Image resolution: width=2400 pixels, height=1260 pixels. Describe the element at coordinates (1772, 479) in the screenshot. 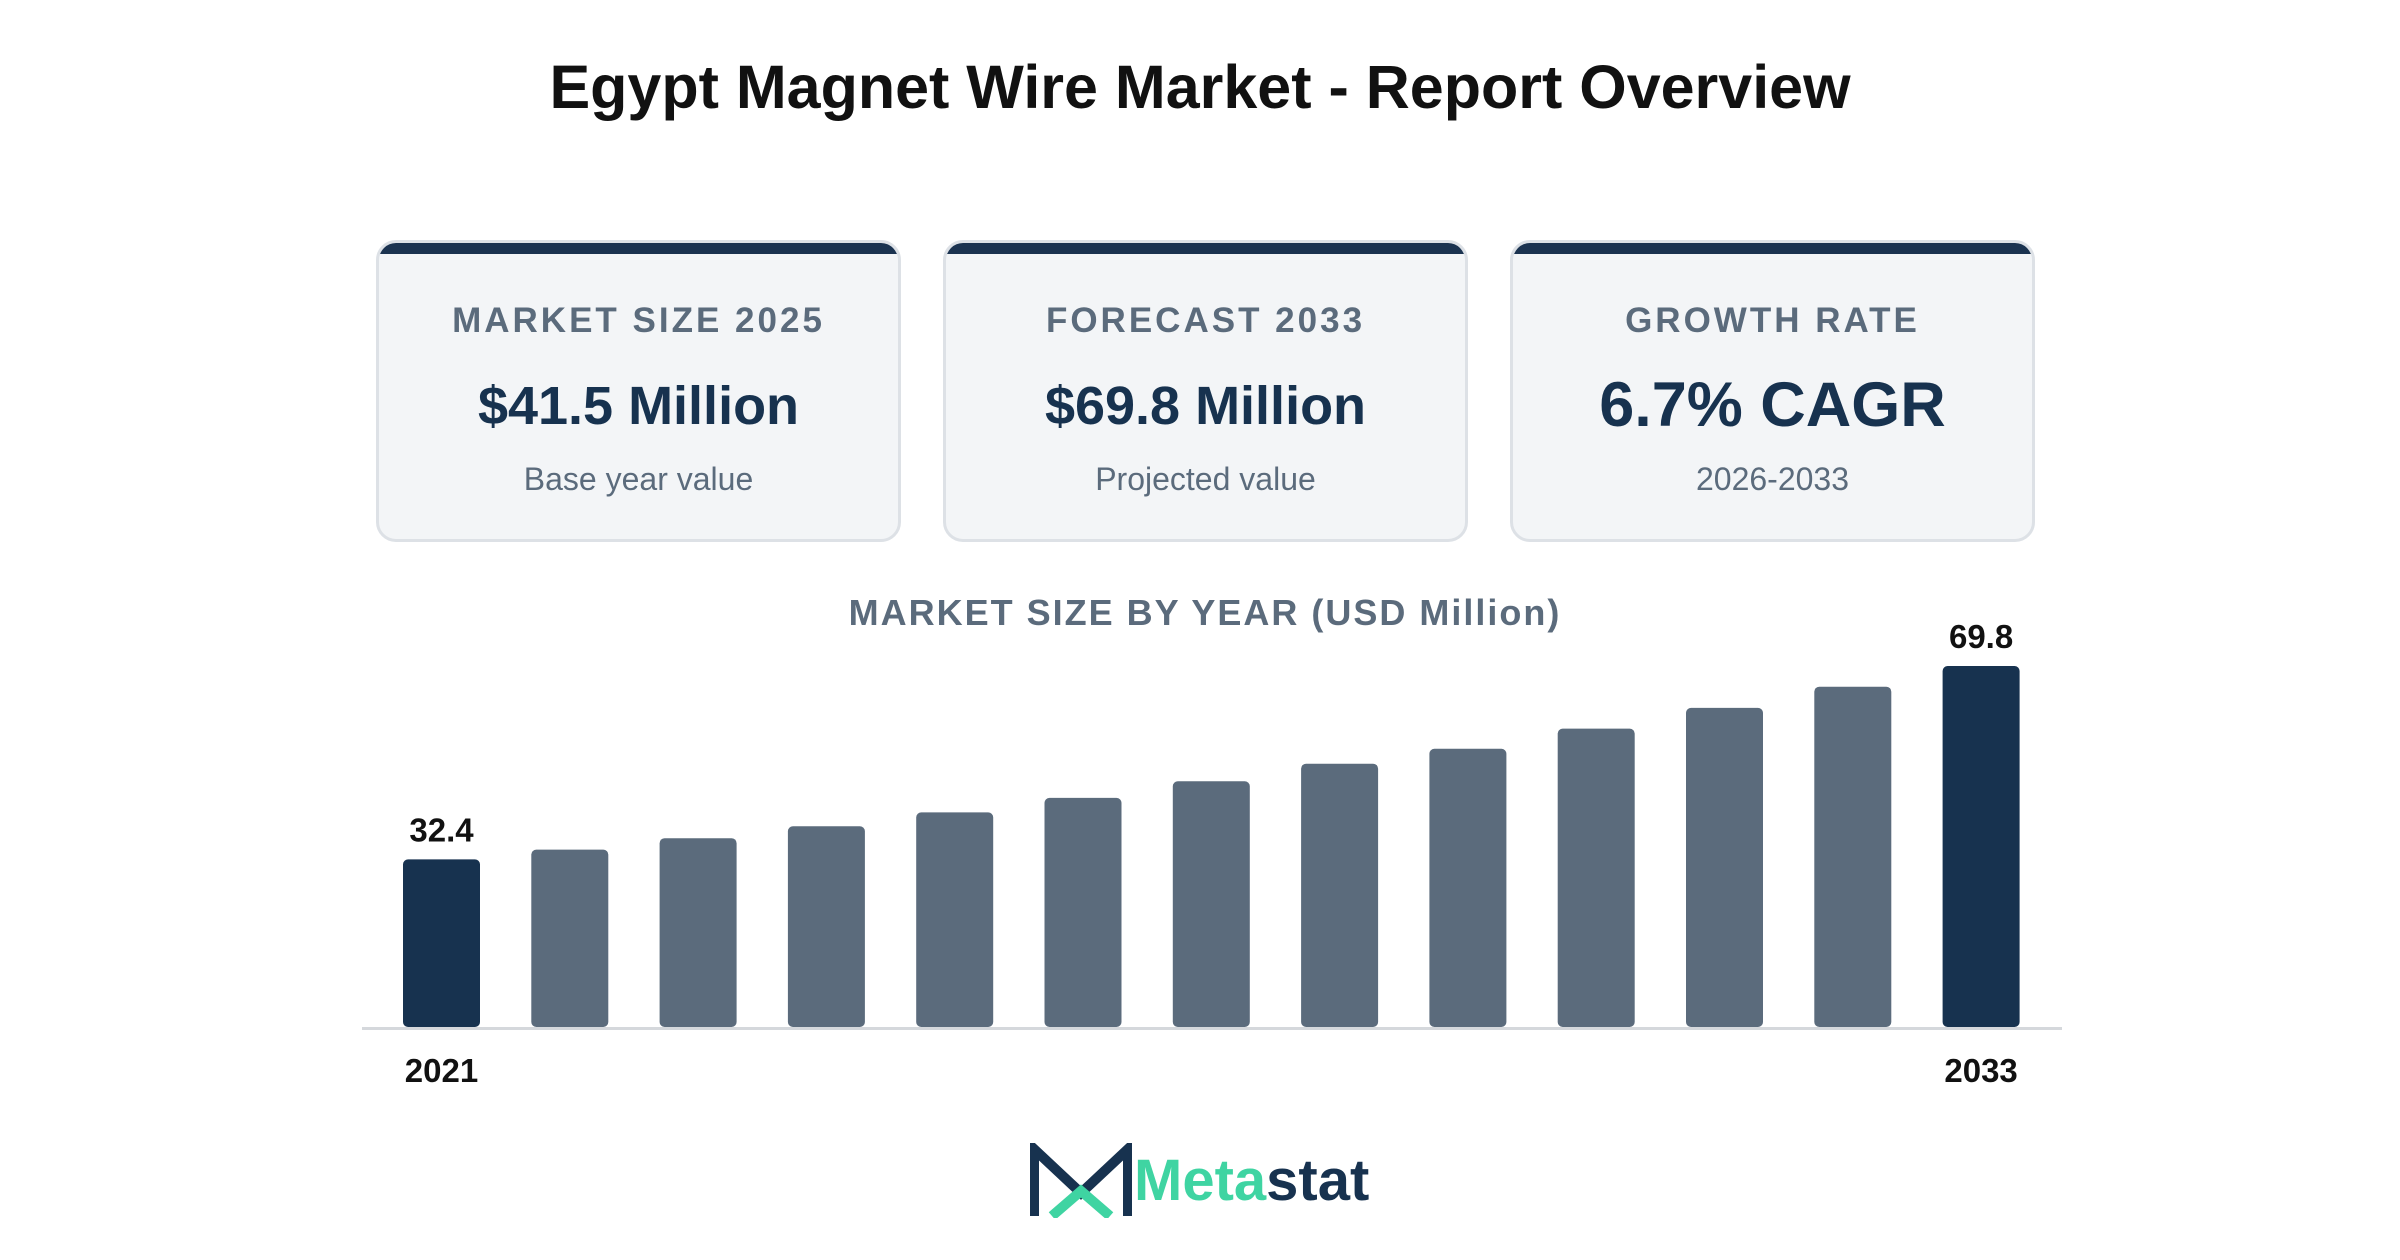

I see `growth-rate-subtitle: 2026-2033` at that location.